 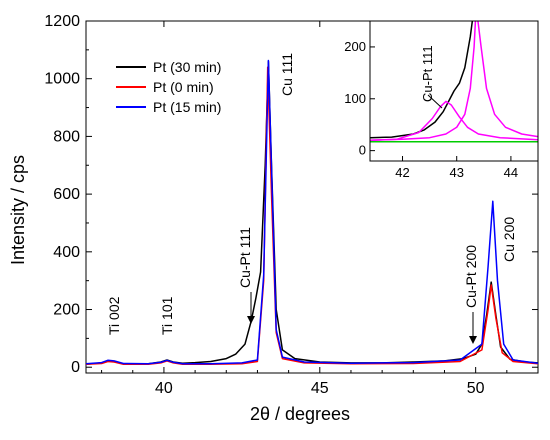 I want to click on inset-series-group, so click(x=454, y=82).